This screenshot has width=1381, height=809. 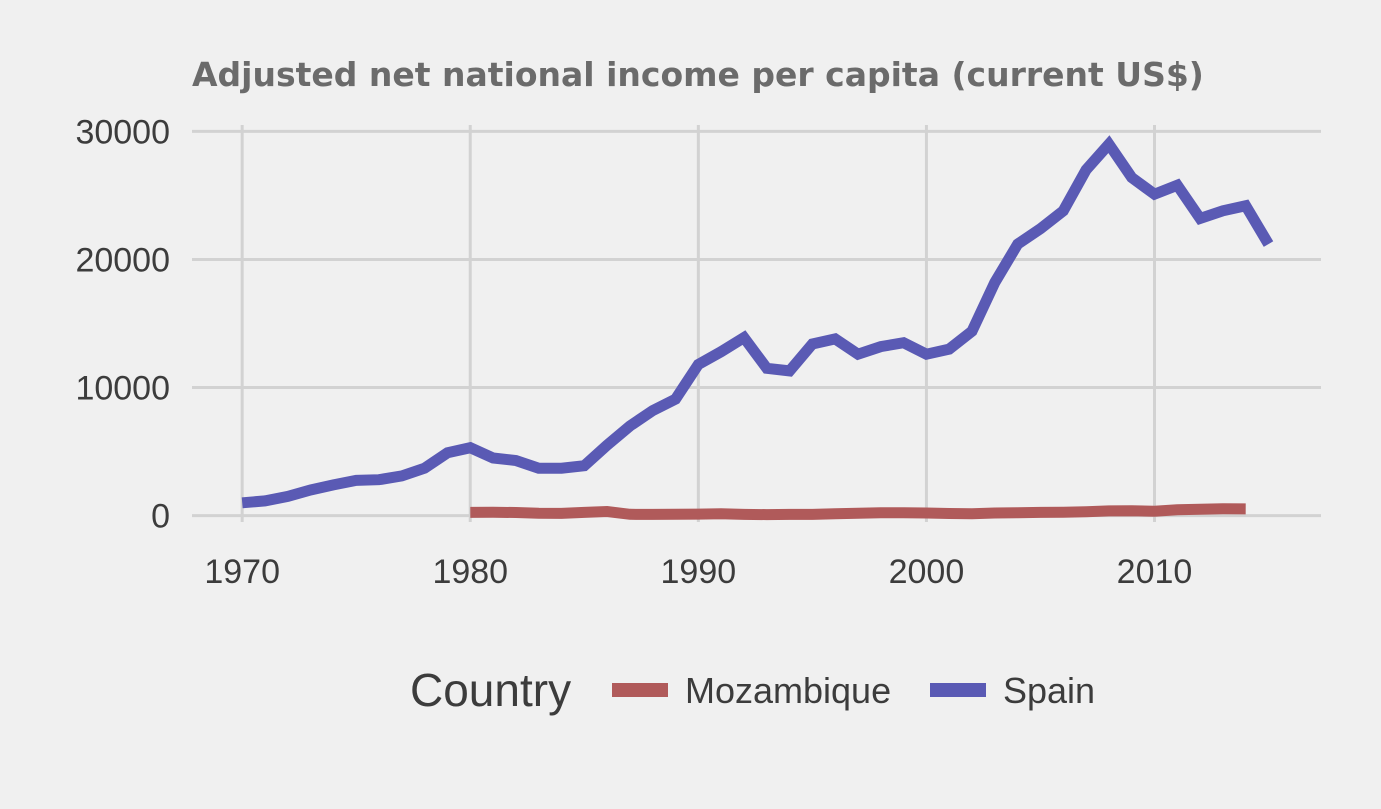 What do you see at coordinates (788, 690) in the screenshot?
I see `legend-label-mozambique: Mozambique` at bounding box center [788, 690].